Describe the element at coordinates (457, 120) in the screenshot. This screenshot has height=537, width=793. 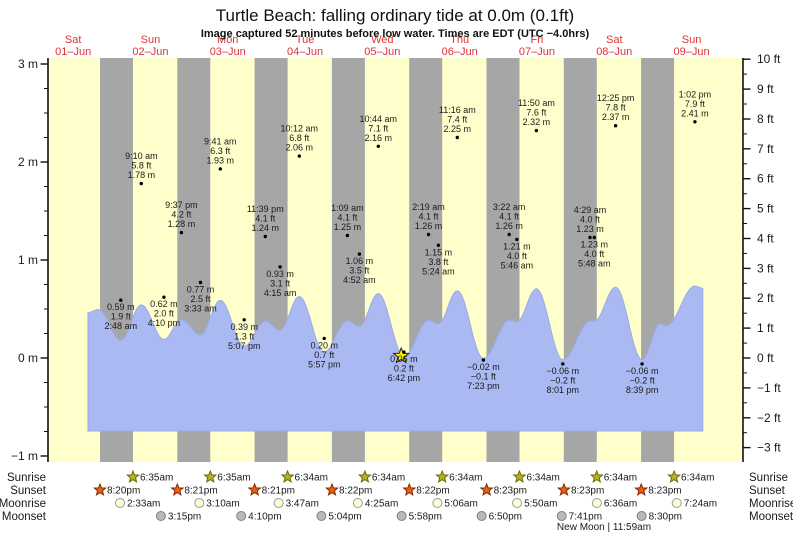
I see `high-tide-annotation: 7.4 ft` at that location.